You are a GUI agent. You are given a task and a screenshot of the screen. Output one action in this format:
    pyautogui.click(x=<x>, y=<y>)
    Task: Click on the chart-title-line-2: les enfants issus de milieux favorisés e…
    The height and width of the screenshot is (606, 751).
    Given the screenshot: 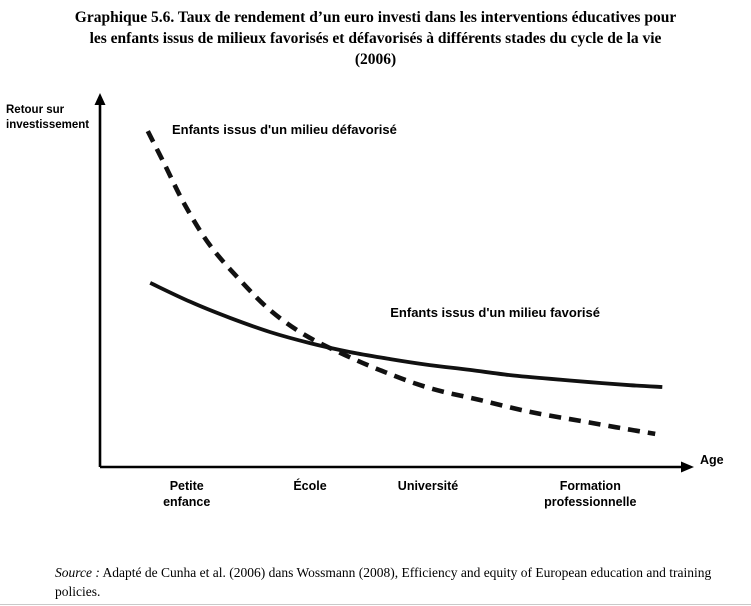 What is the action you would take?
    pyautogui.click(x=375, y=38)
    